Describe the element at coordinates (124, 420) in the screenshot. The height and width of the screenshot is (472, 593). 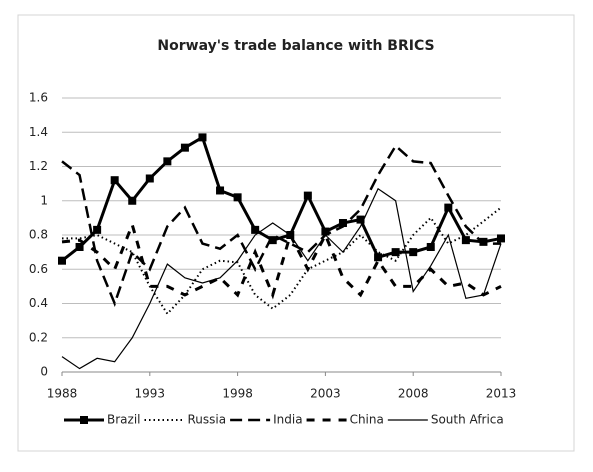
I see `legend-label: Brazil` at that location.